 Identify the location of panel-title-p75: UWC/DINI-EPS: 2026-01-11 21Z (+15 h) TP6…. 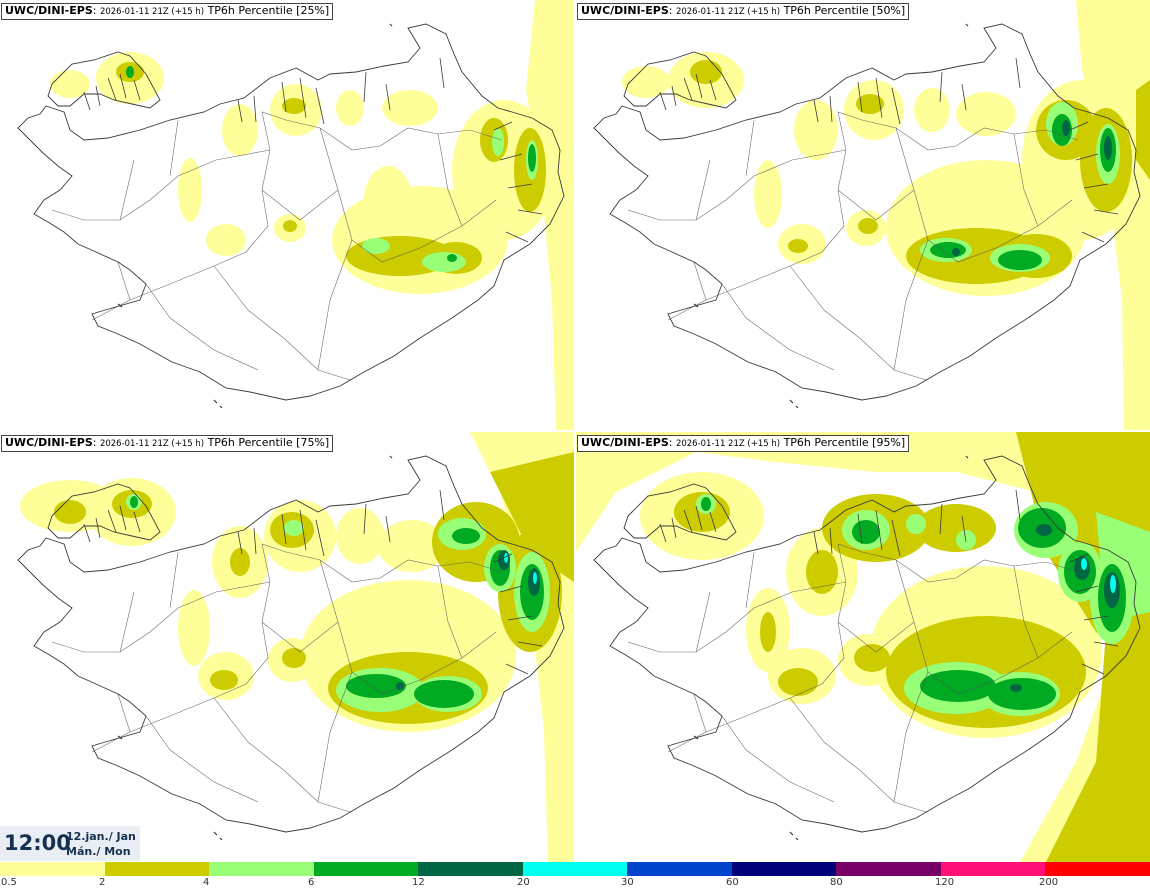
(167, 443).